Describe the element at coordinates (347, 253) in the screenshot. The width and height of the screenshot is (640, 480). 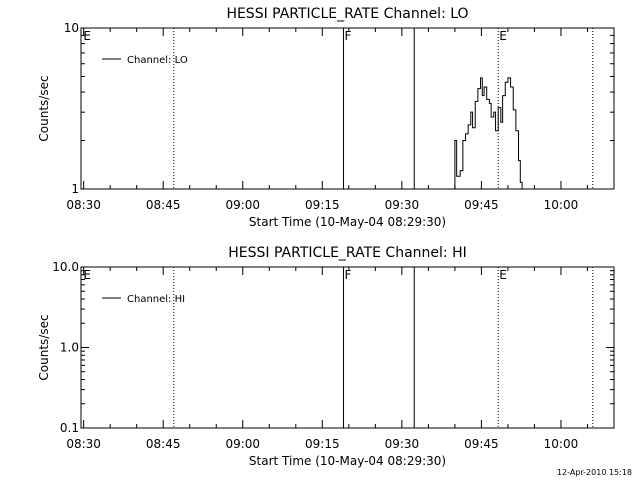
I see `chart-title: HESSI PARTICLE_RATE Channel: HI` at that location.